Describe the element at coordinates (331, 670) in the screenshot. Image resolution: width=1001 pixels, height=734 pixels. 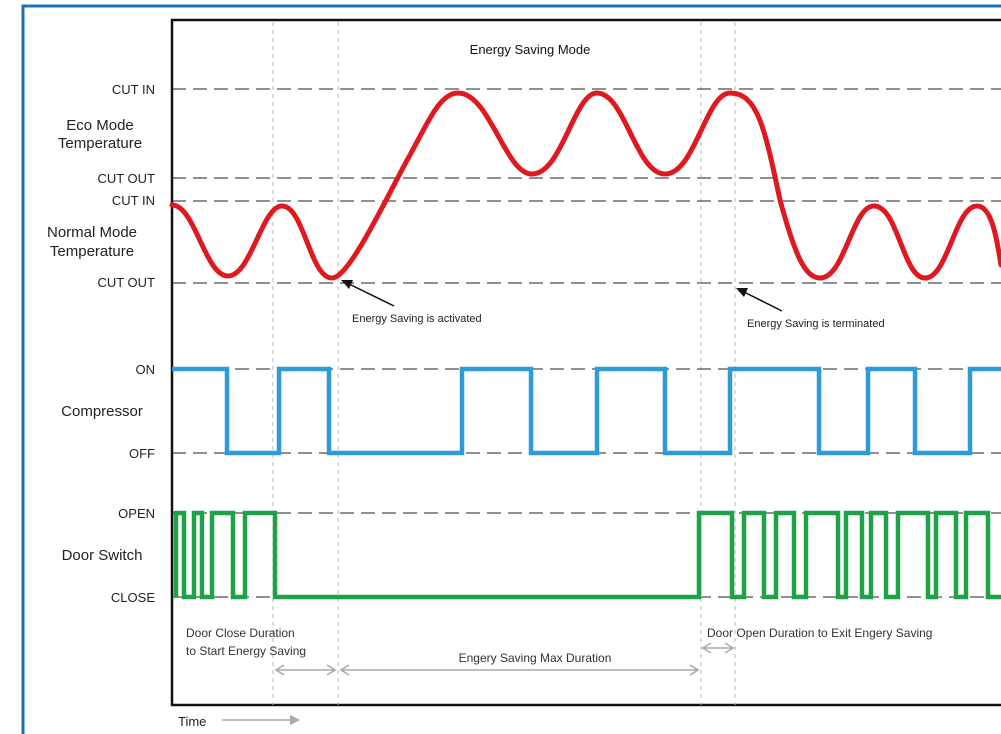
I see `door-close-duration-head-right` at that location.